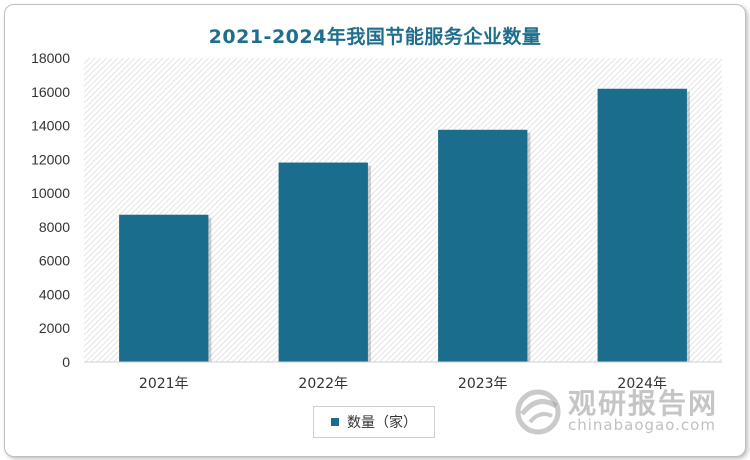 This screenshot has height=460, width=750. Describe the element at coordinates (54, 328) in the screenshot. I see `y-tick-label: 2000` at that location.